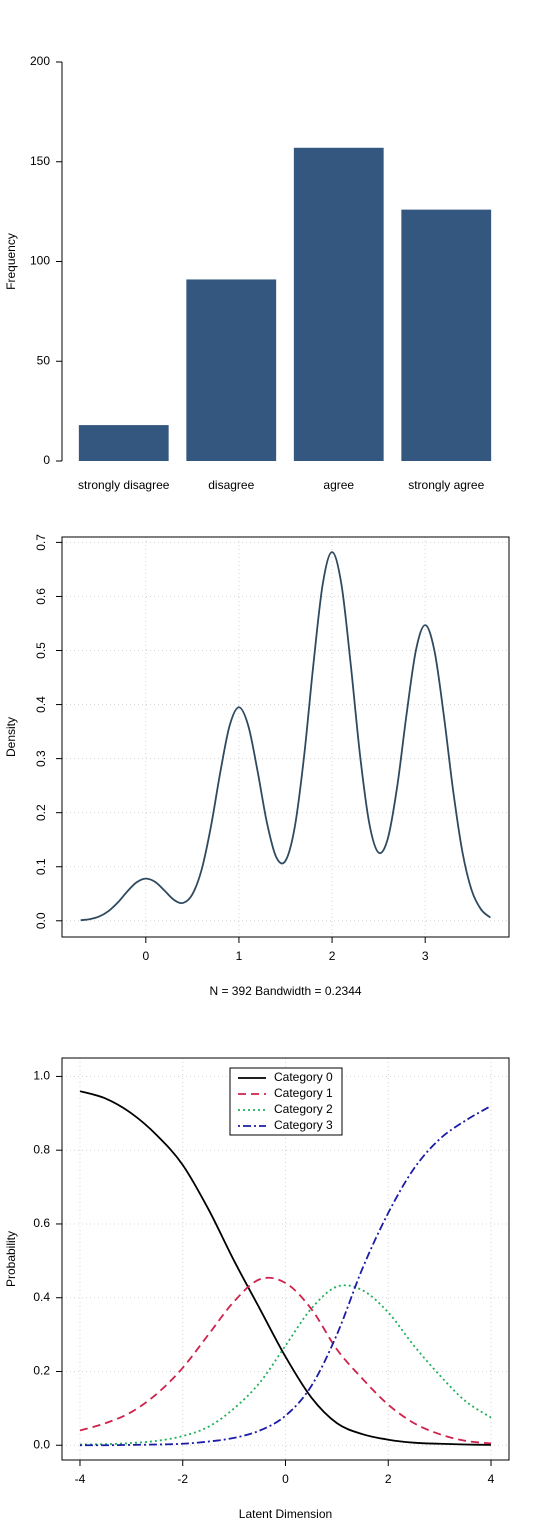  I want to click on y-axis-label: Probability, so click(11, 1259).